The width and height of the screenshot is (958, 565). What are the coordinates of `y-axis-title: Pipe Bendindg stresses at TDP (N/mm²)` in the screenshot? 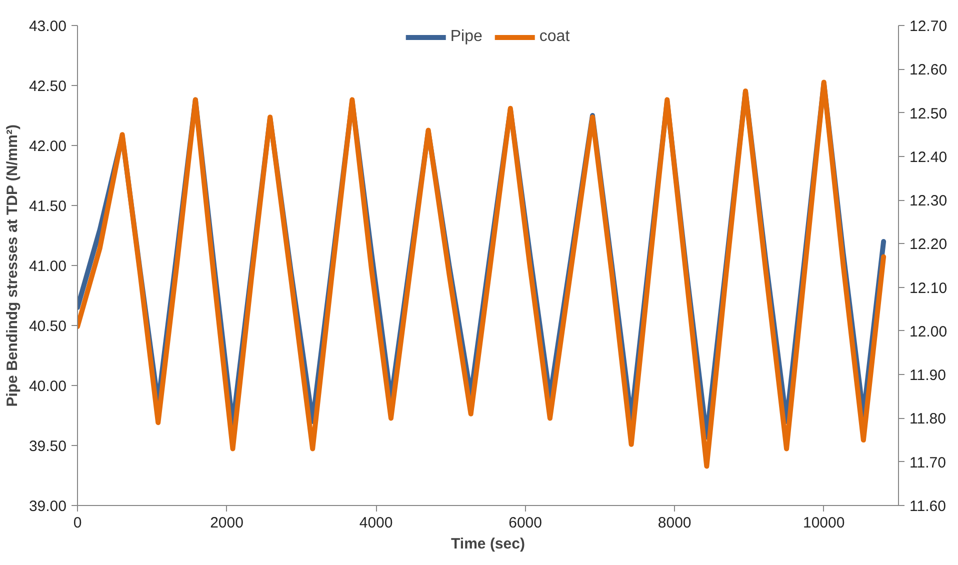 It's located at (12, 265).